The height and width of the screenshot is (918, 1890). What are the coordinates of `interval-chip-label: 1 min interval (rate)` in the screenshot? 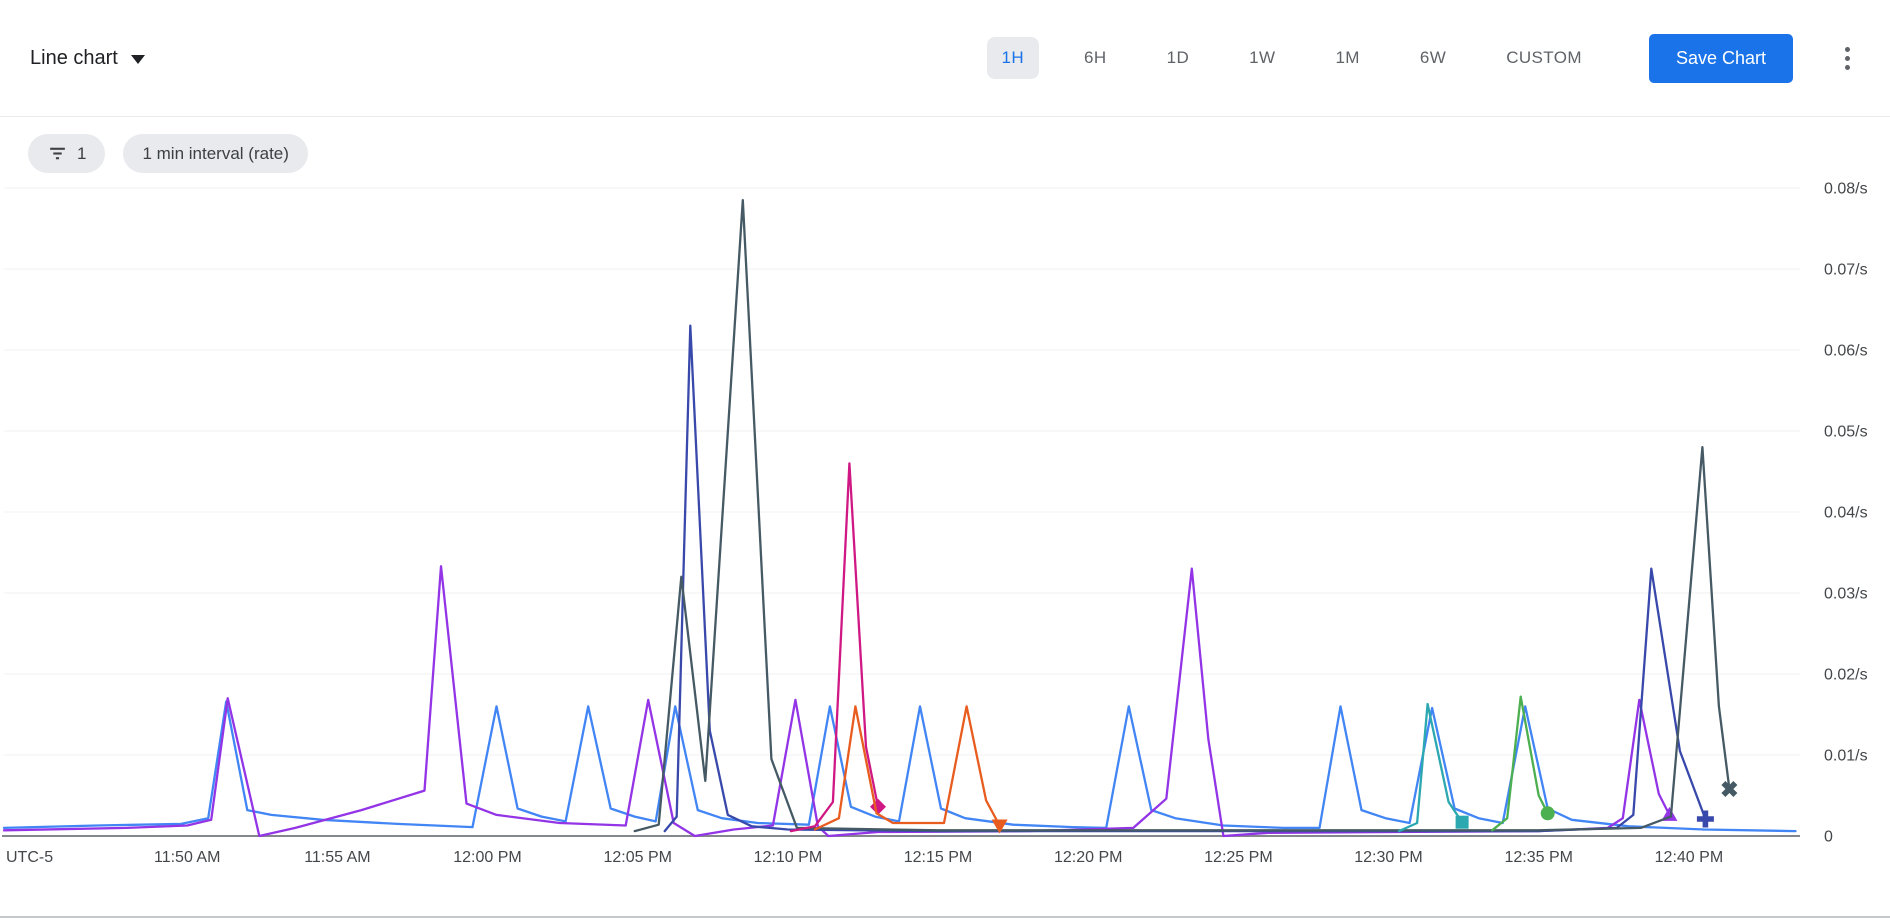 It's located at (215, 153).